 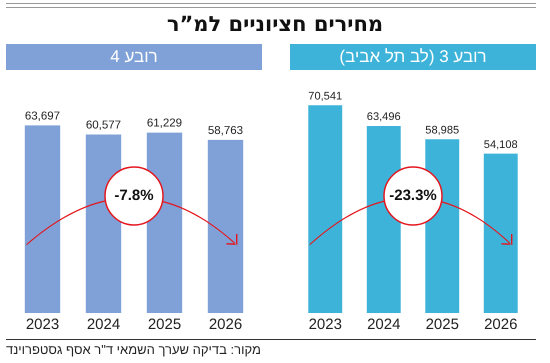 I want to click on annotation: -23.3%, so click(x=413, y=196).